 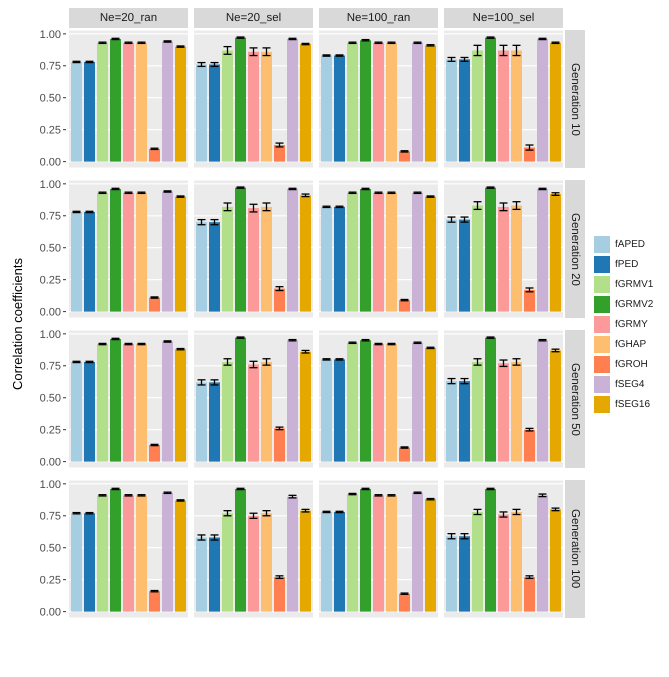 What do you see at coordinates (634, 304) in the screenshot?
I see `legend-label: fGRMV2` at bounding box center [634, 304].